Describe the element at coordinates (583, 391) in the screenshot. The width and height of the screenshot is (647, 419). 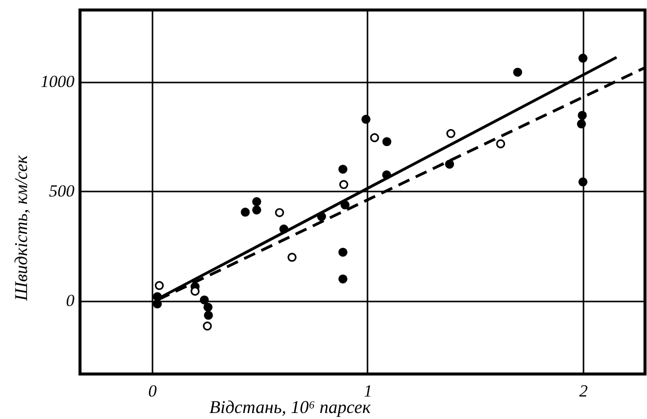
I see `x-tick-label: 2` at that location.